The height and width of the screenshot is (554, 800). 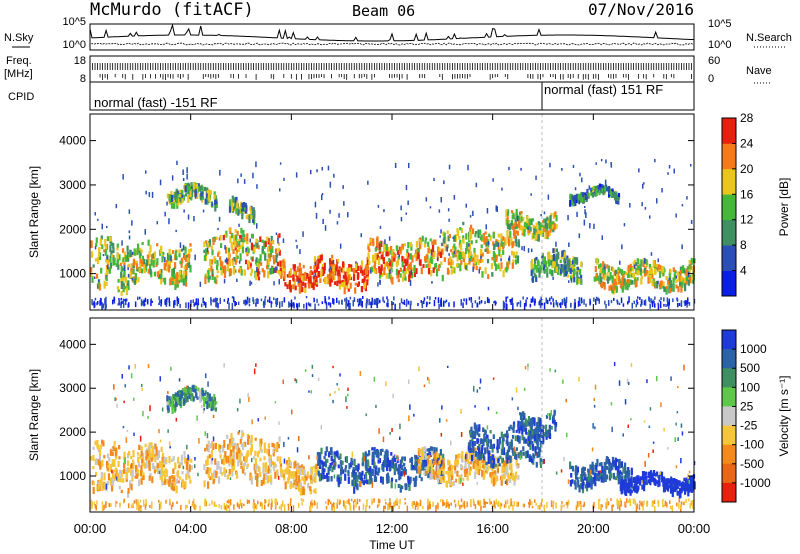 I want to click on site-title: McMurdo (fitACF), so click(x=172, y=10).